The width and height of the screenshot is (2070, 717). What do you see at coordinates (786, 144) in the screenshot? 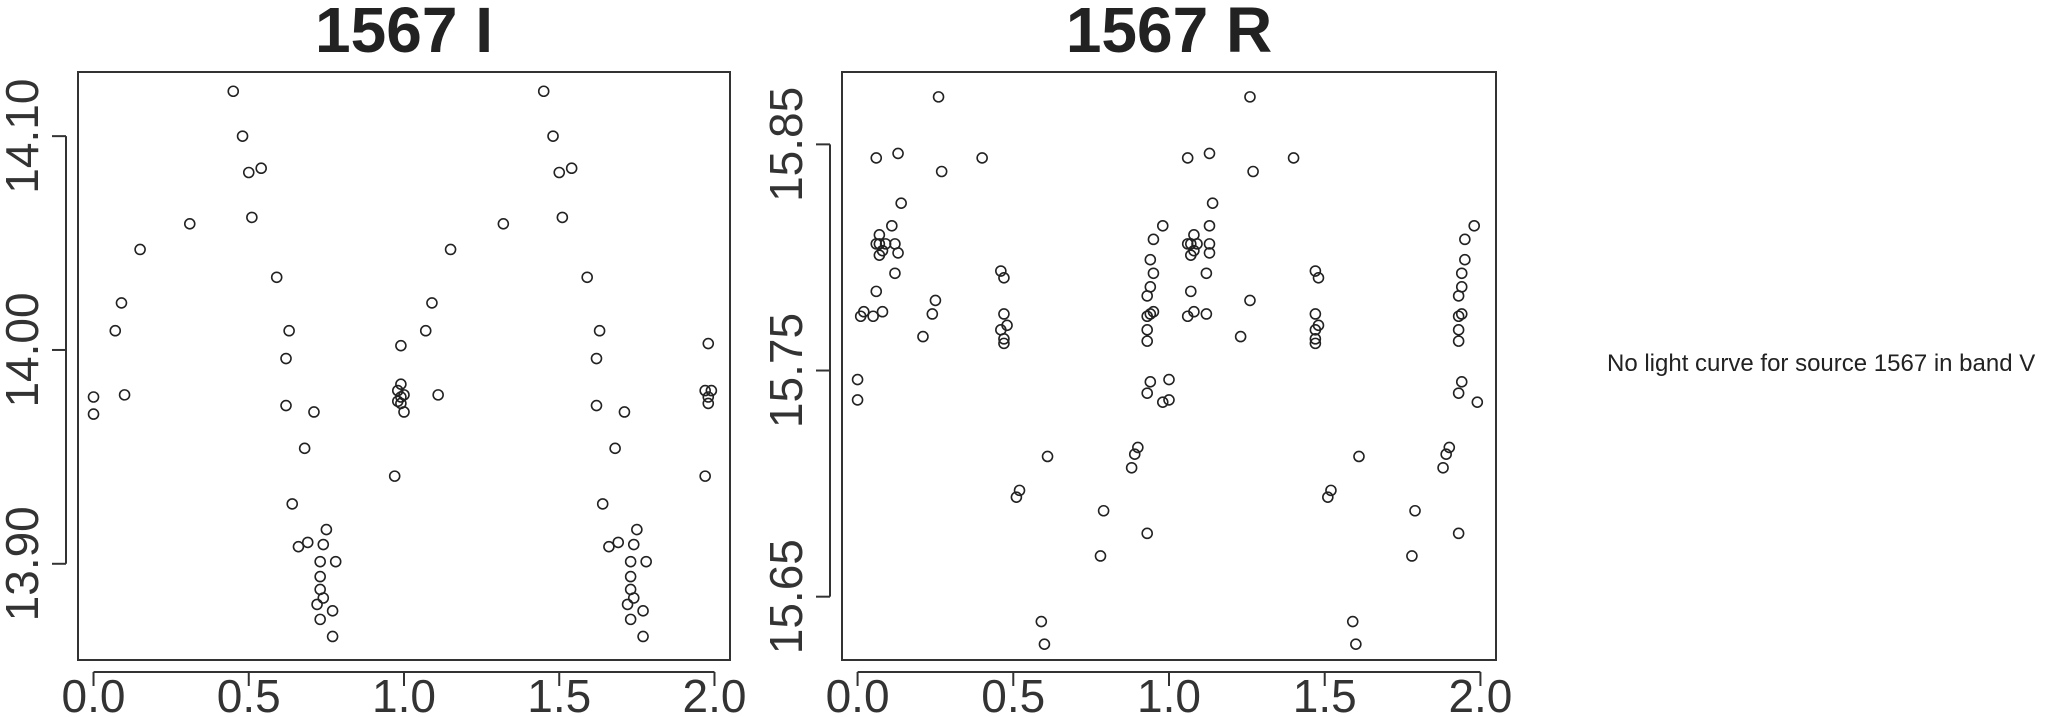
I see `y-tick-label: 15.85` at bounding box center [786, 144].